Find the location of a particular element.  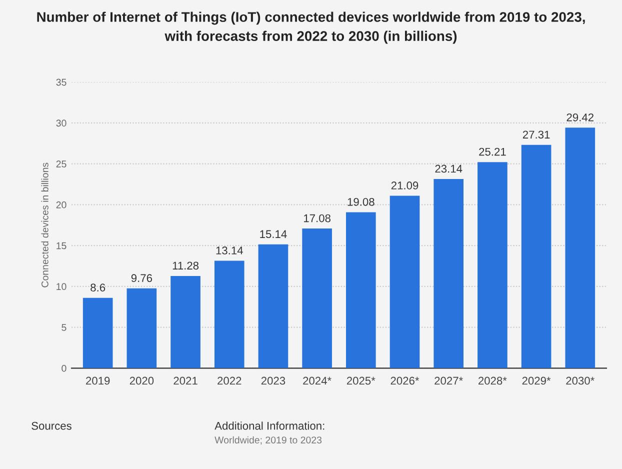

x-tick-label: 2024* is located at coordinates (317, 380).